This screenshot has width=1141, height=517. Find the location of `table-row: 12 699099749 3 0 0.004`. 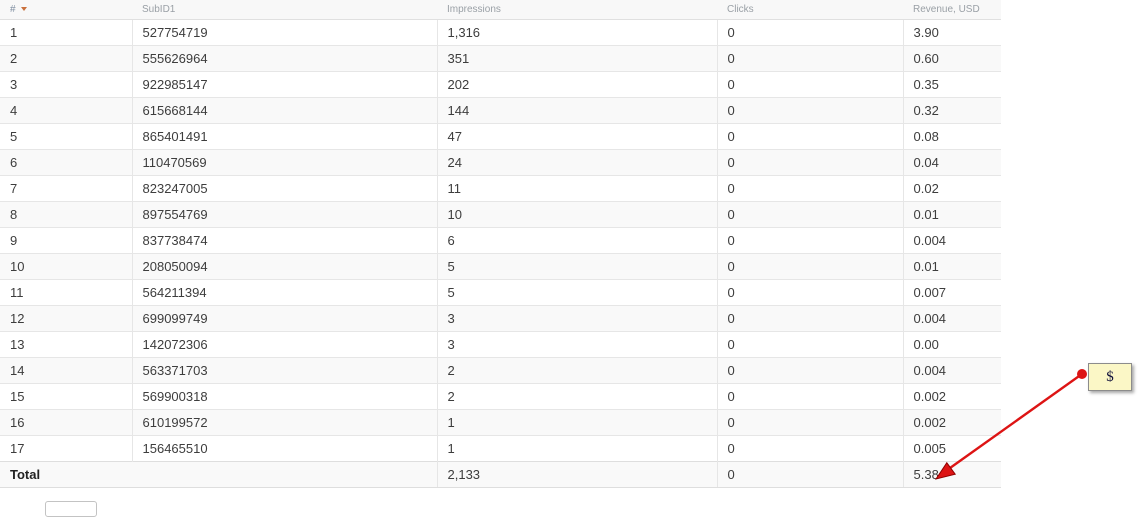

table-row: 12 699099749 3 0 0.004 is located at coordinates (500, 318).